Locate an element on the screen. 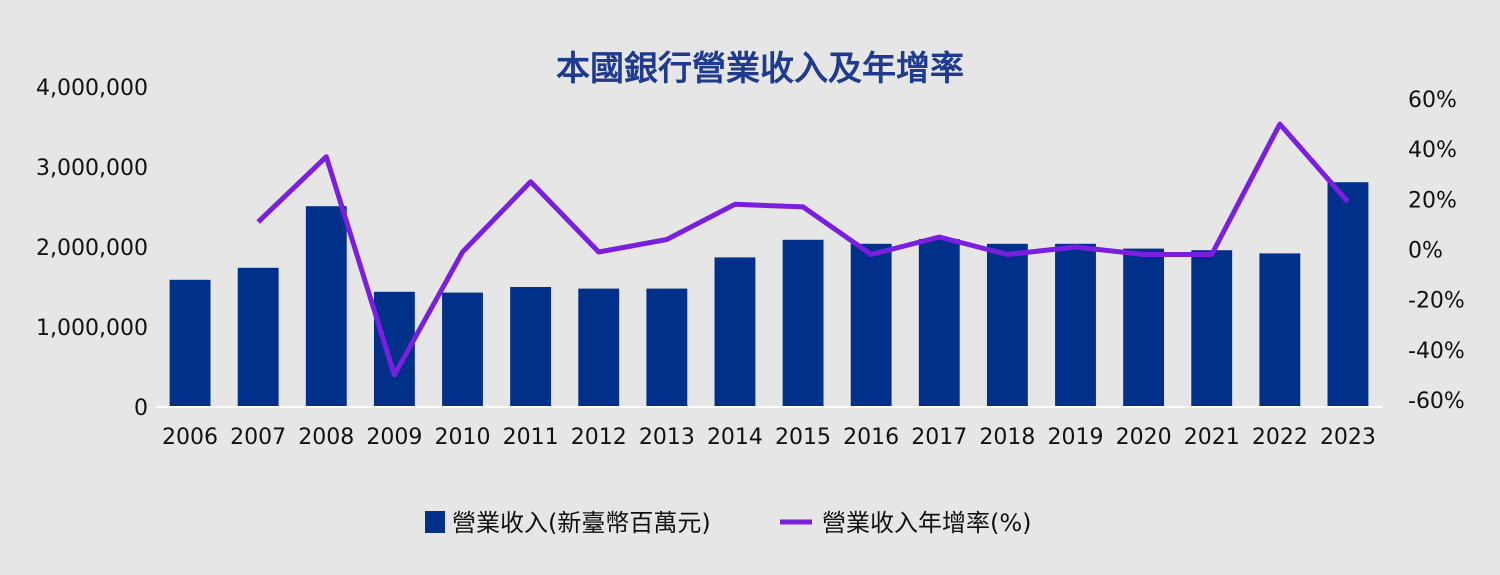  right-tick-label: 60% is located at coordinates (1432, 100).